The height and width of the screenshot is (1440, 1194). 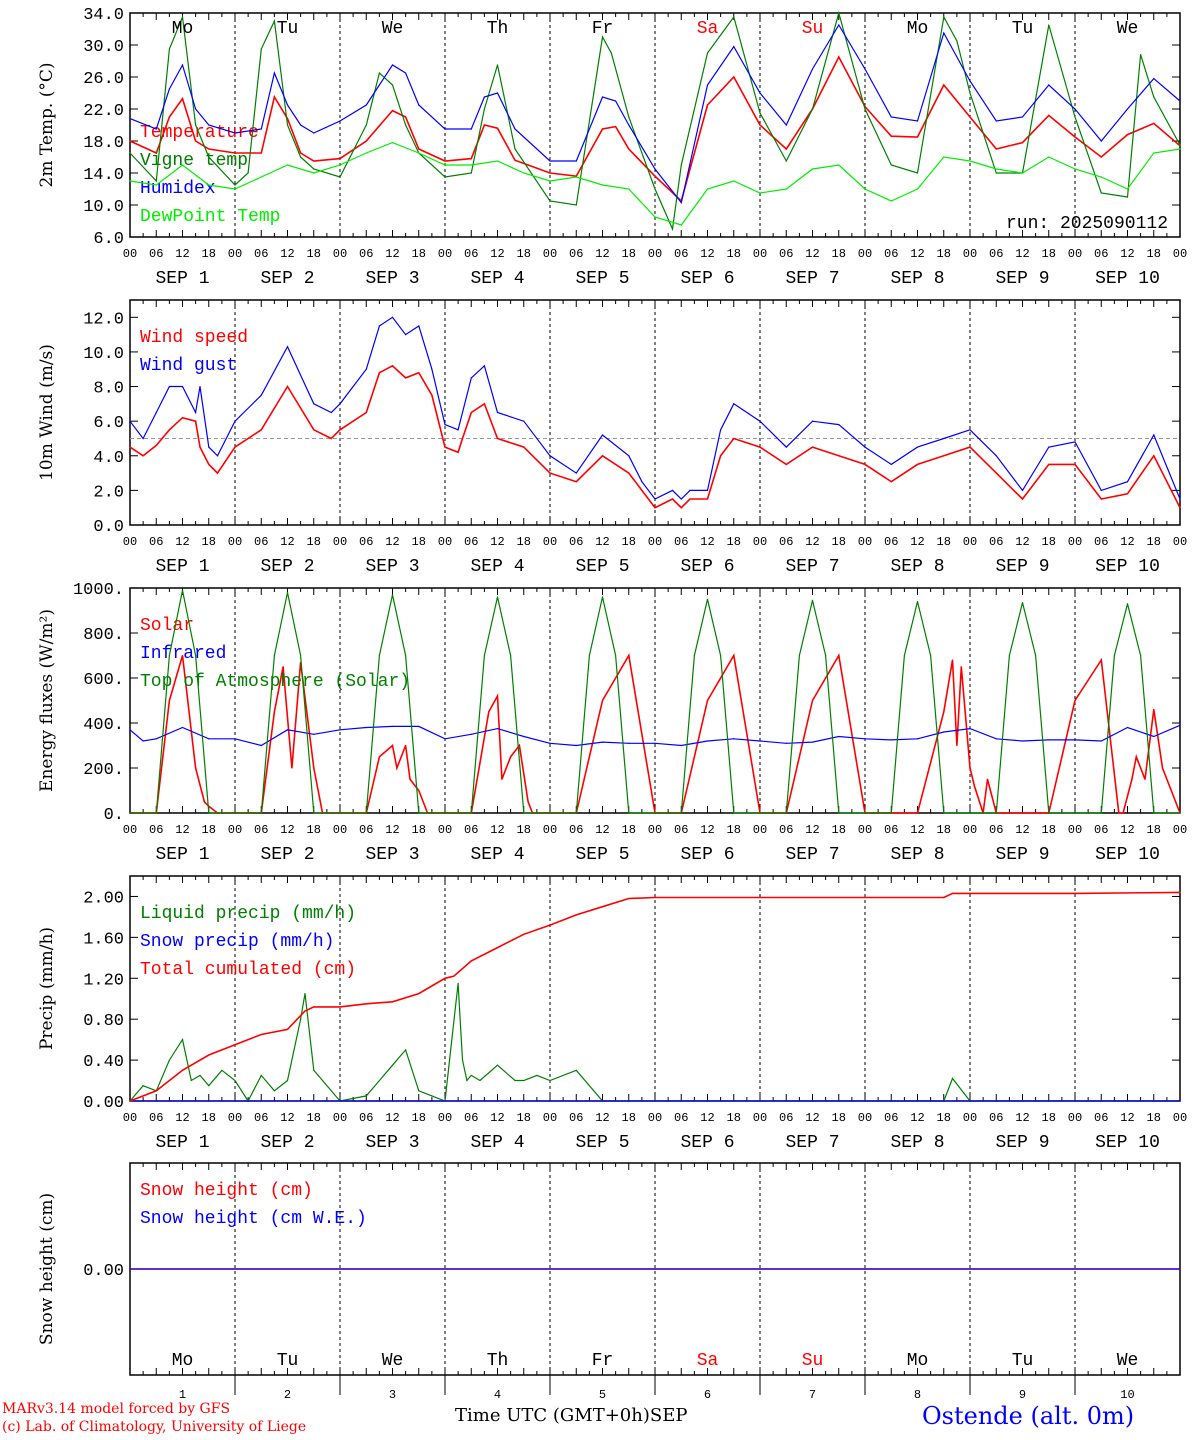 I want to click on y-tick-label: 400., so click(x=103, y=725).